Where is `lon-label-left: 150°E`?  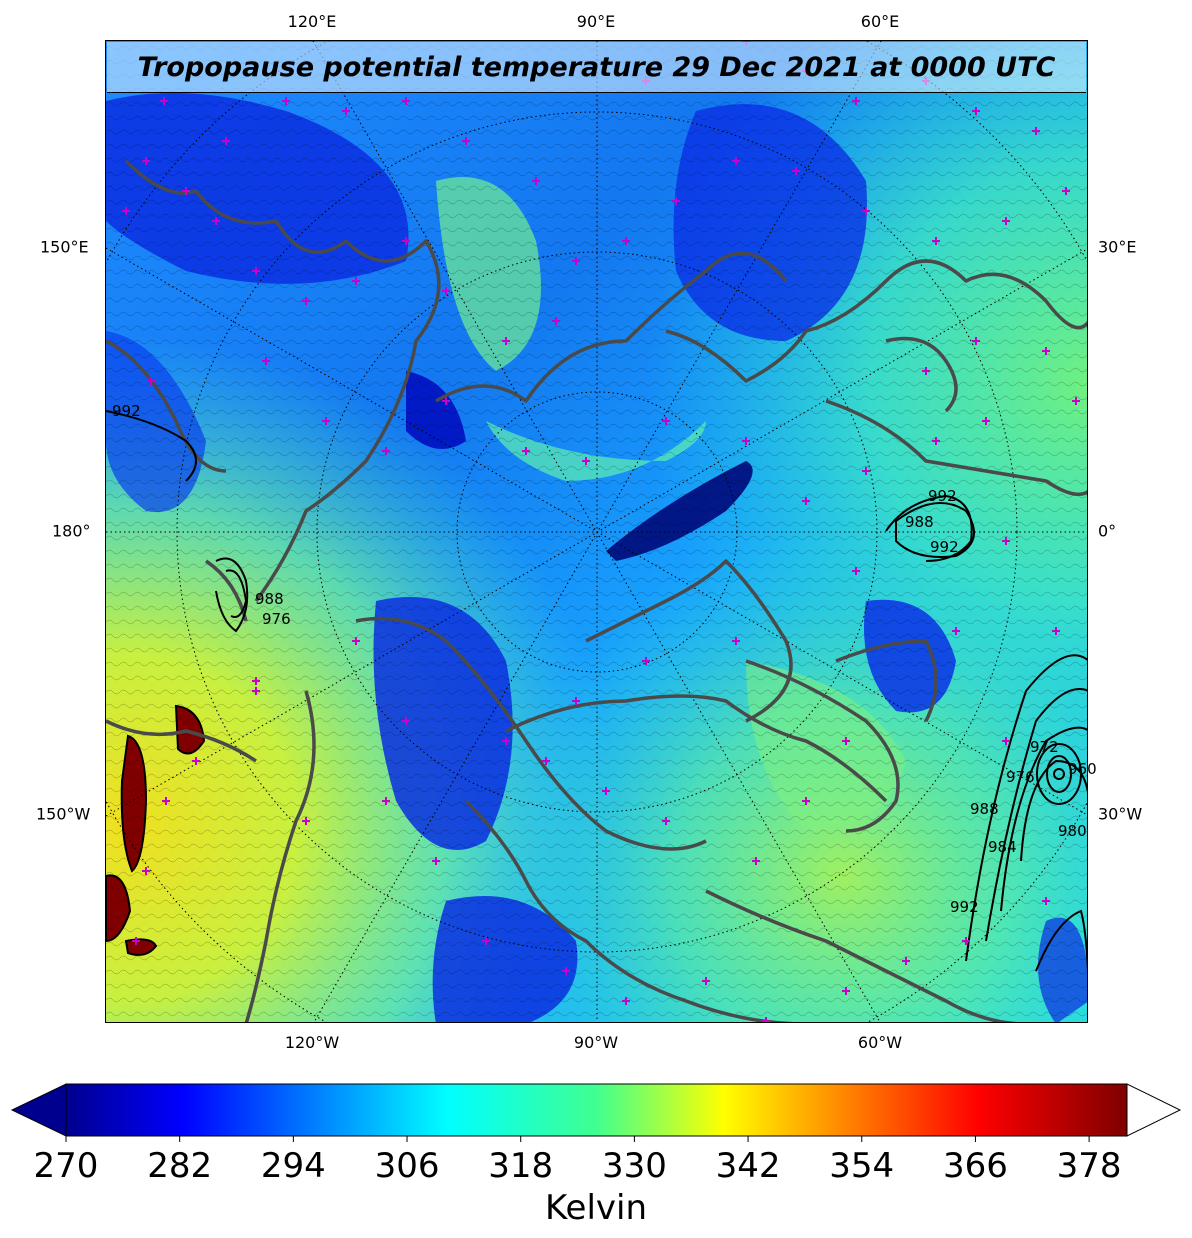
lon-label-left: 150°E is located at coordinates (64, 247).